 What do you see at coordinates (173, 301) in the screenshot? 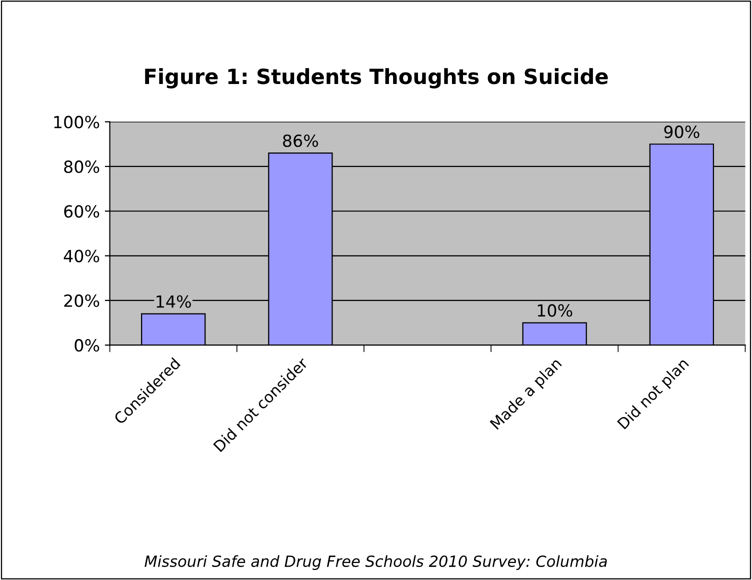
I see `data-label: 14%` at bounding box center [173, 301].